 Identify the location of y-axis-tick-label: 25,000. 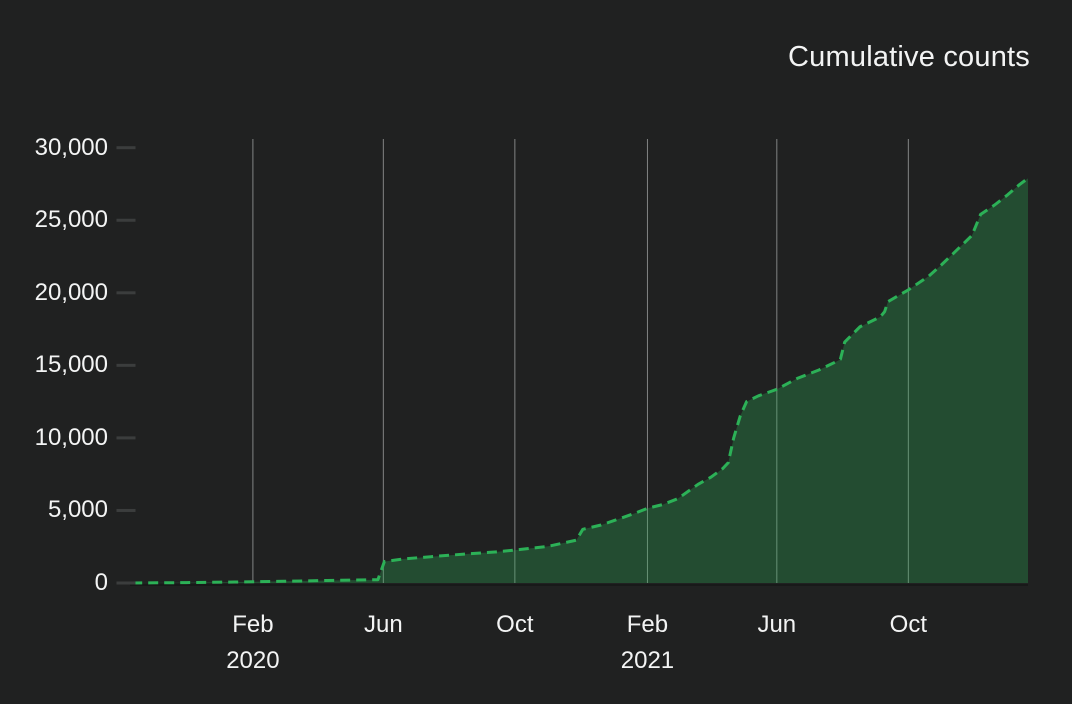
(71, 220).